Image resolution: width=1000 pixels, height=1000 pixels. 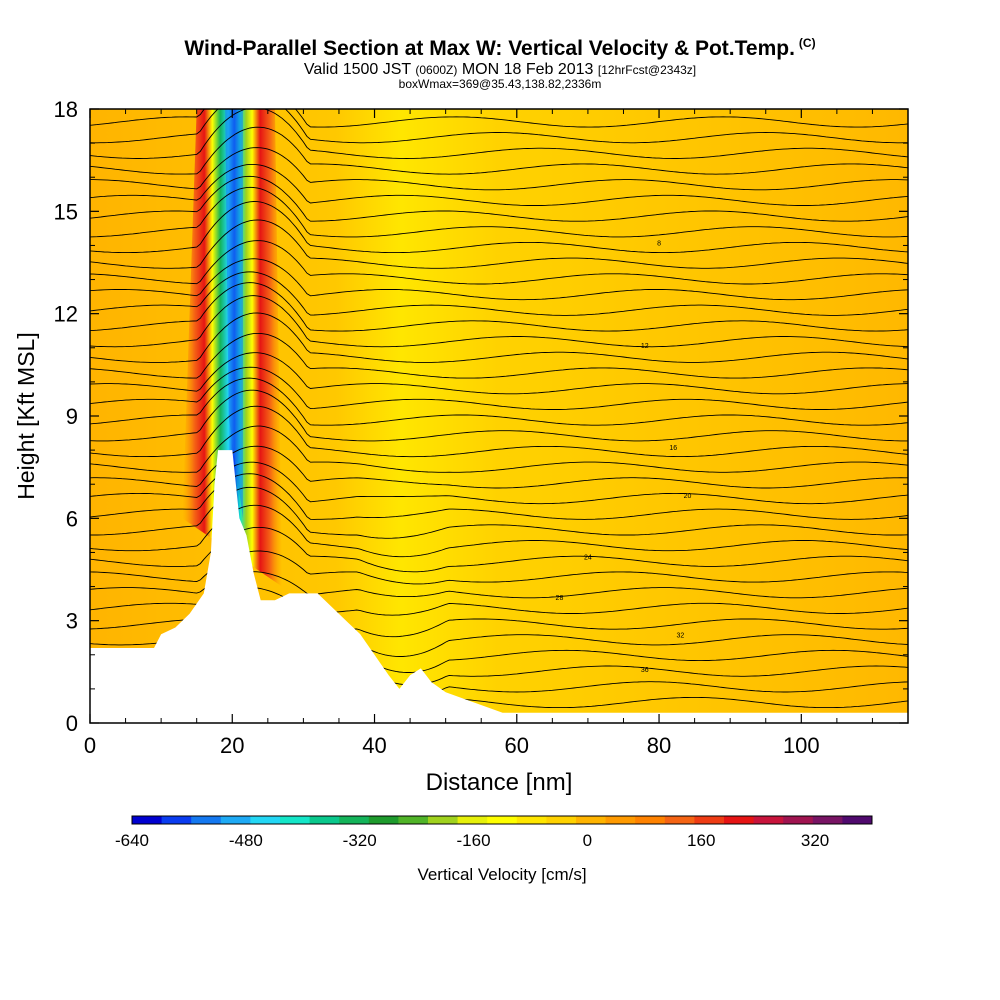 I want to click on colorbar-tick-label: -320, so click(x=360, y=840).